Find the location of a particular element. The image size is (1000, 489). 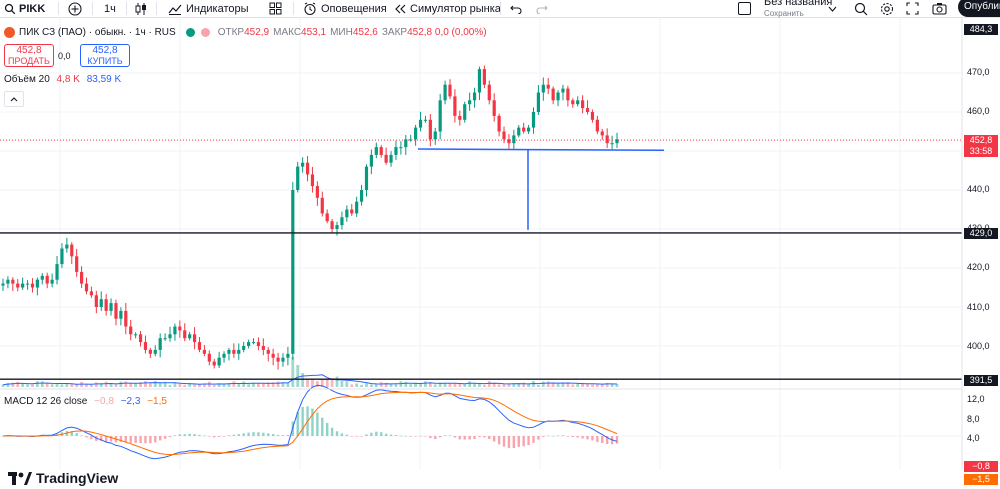

redo-button is located at coordinates (542, 8).